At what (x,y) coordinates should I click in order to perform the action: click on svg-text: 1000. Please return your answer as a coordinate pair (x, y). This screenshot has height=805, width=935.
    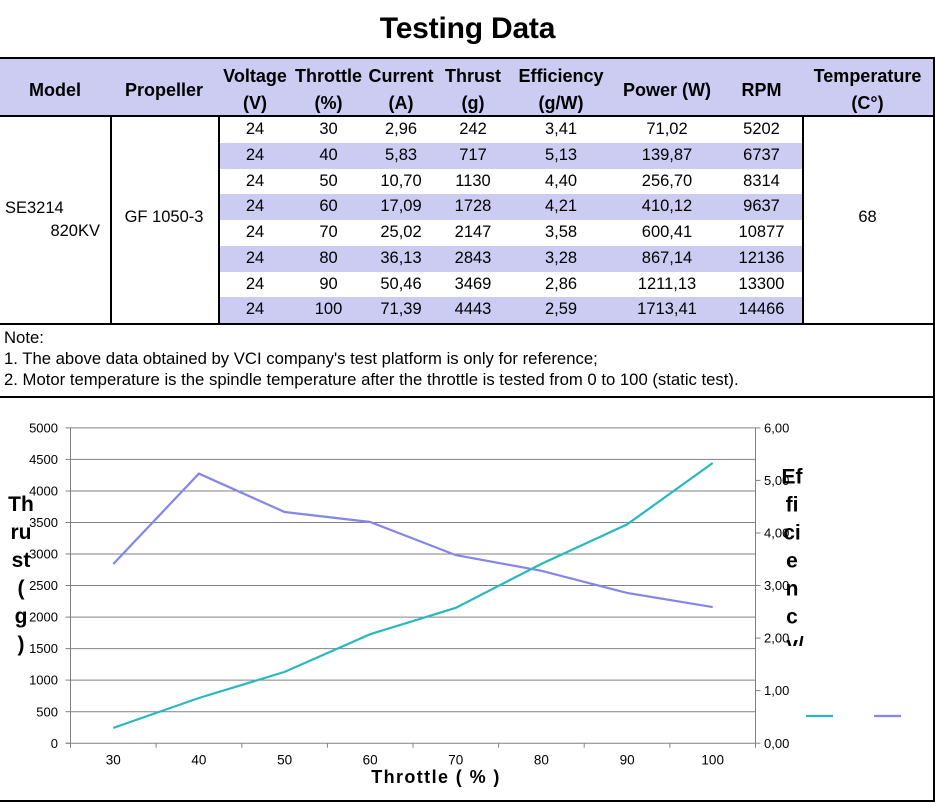
    Looking at the image, I should click on (43, 680).